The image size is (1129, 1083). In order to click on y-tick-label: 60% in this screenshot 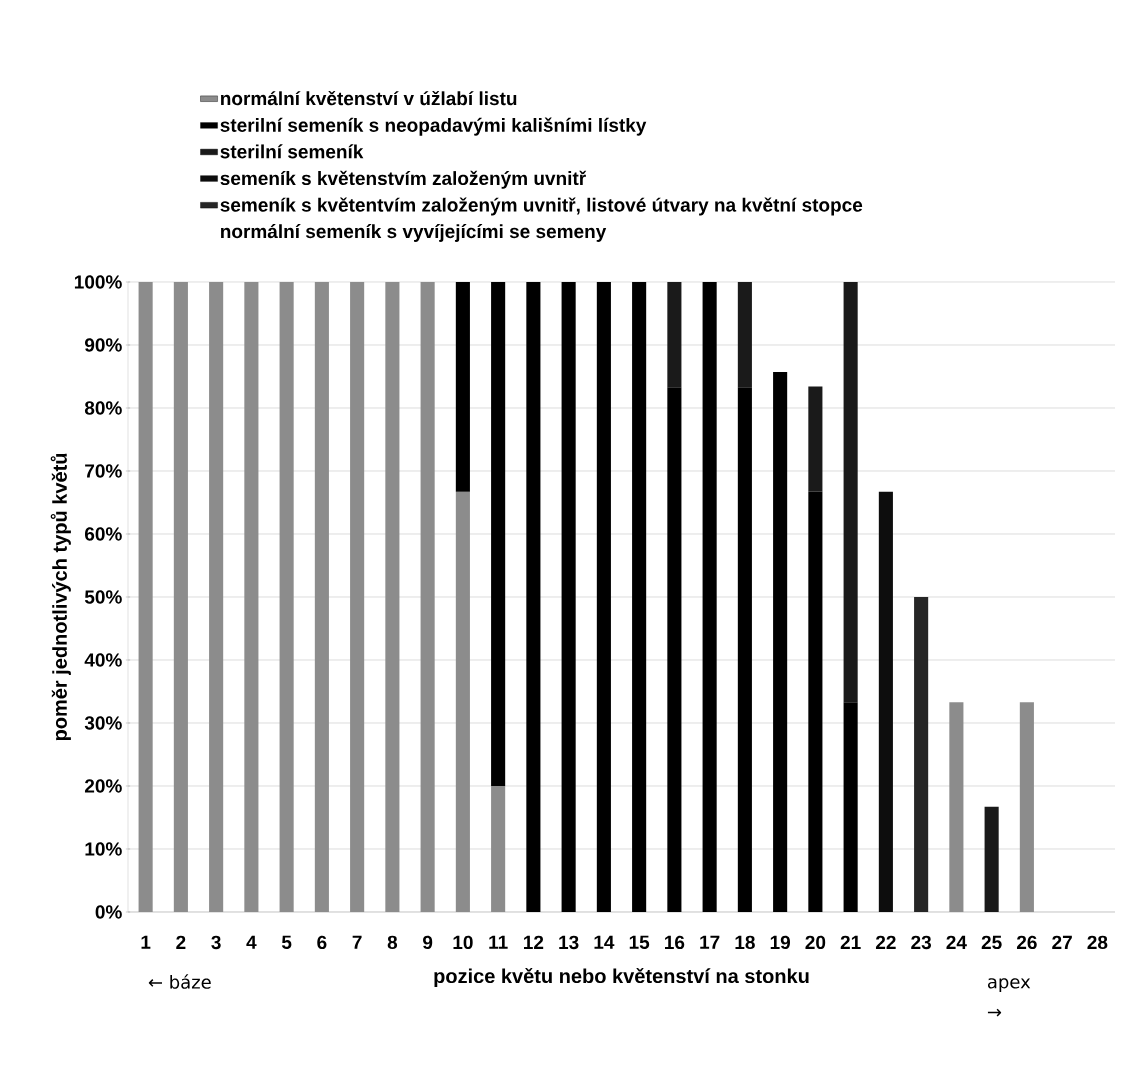, I will do `click(103, 534)`.